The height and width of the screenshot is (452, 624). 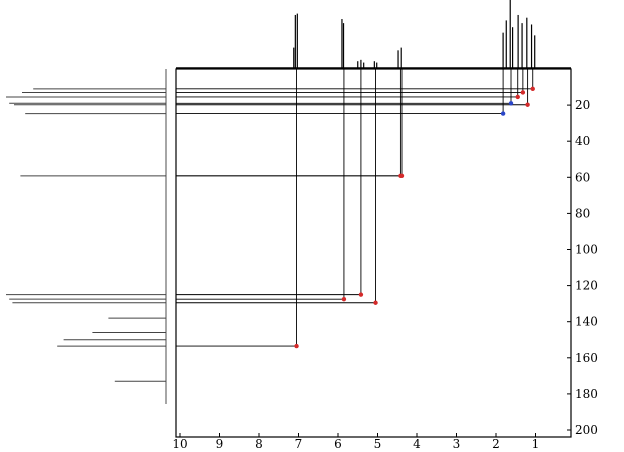 I want to click on y-tick-label: 40, so click(x=582, y=141).